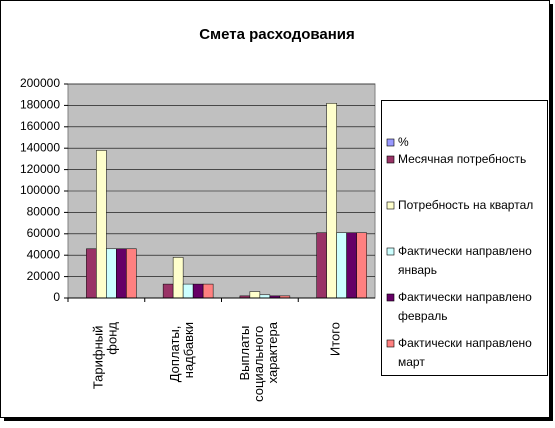 The height and width of the screenshot is (428, 555). I want to click on legend-label: Фактически направлено январь, so click(466, 260).